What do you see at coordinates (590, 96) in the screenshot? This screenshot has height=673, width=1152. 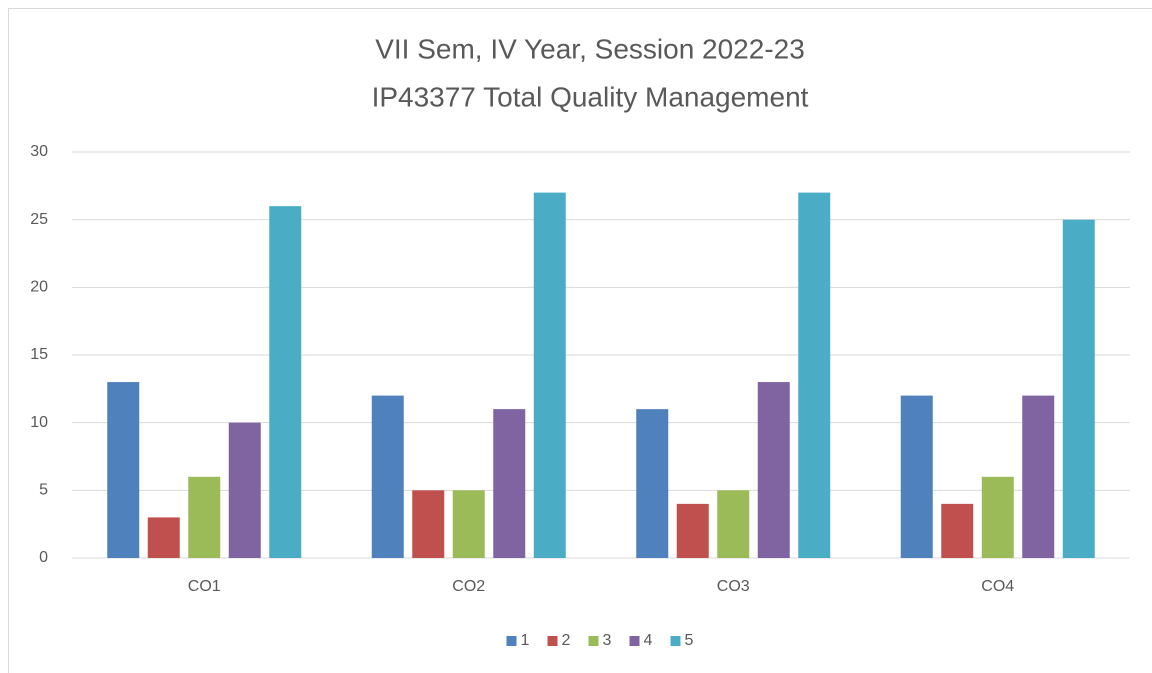 I see `chart-title: IP43377 Total Quality Management` at bounding box center [590, 96].